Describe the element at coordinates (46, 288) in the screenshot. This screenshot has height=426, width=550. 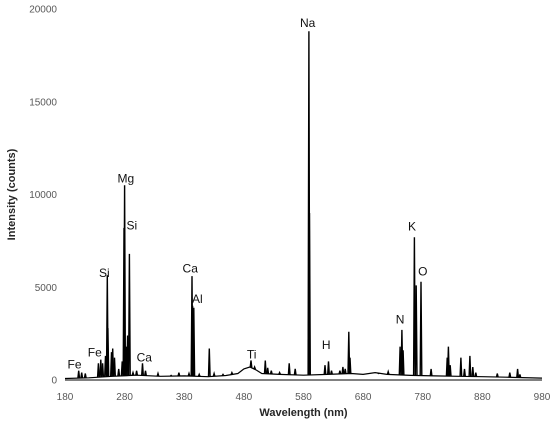
I see `y-tick-label-1: 5000` at that location.